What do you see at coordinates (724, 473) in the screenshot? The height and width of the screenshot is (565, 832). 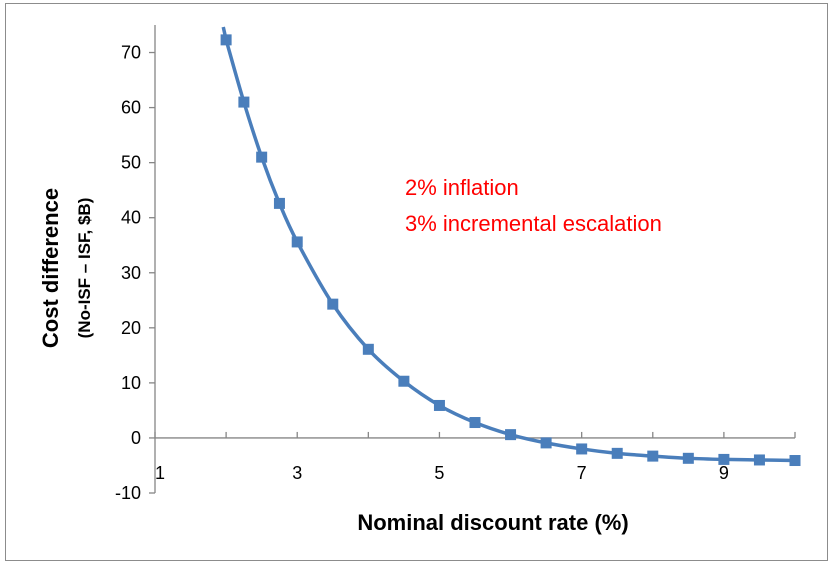 I see `x-tick-label: 9` at bounding box center [724, 473].